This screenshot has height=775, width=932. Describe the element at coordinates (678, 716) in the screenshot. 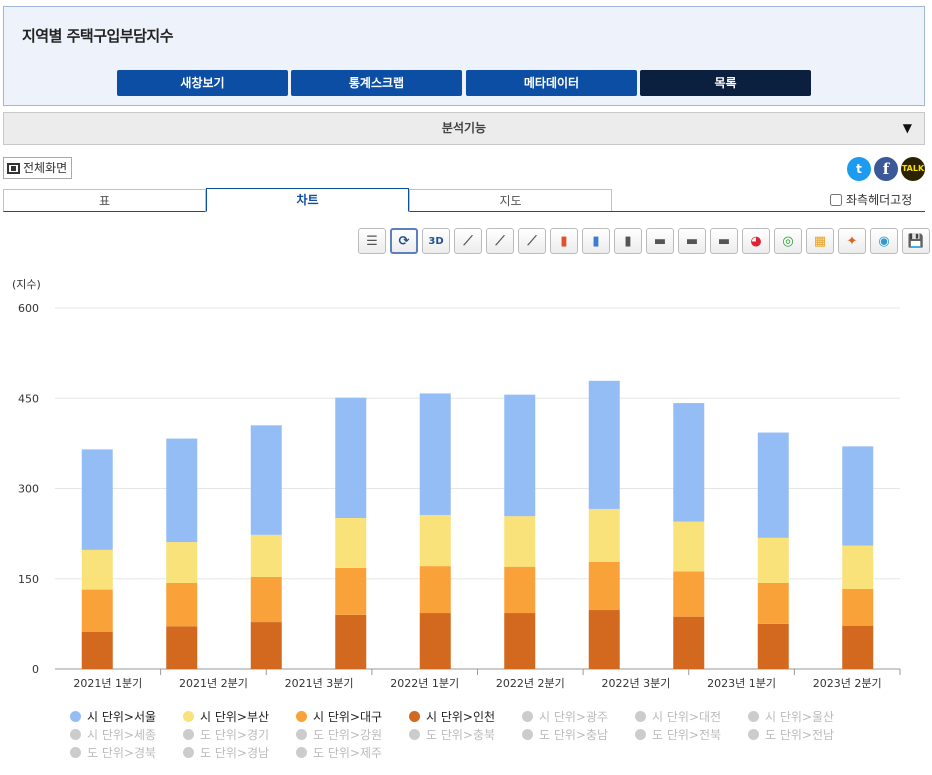

I see `legend-item: 시 단위>대전` at that location.